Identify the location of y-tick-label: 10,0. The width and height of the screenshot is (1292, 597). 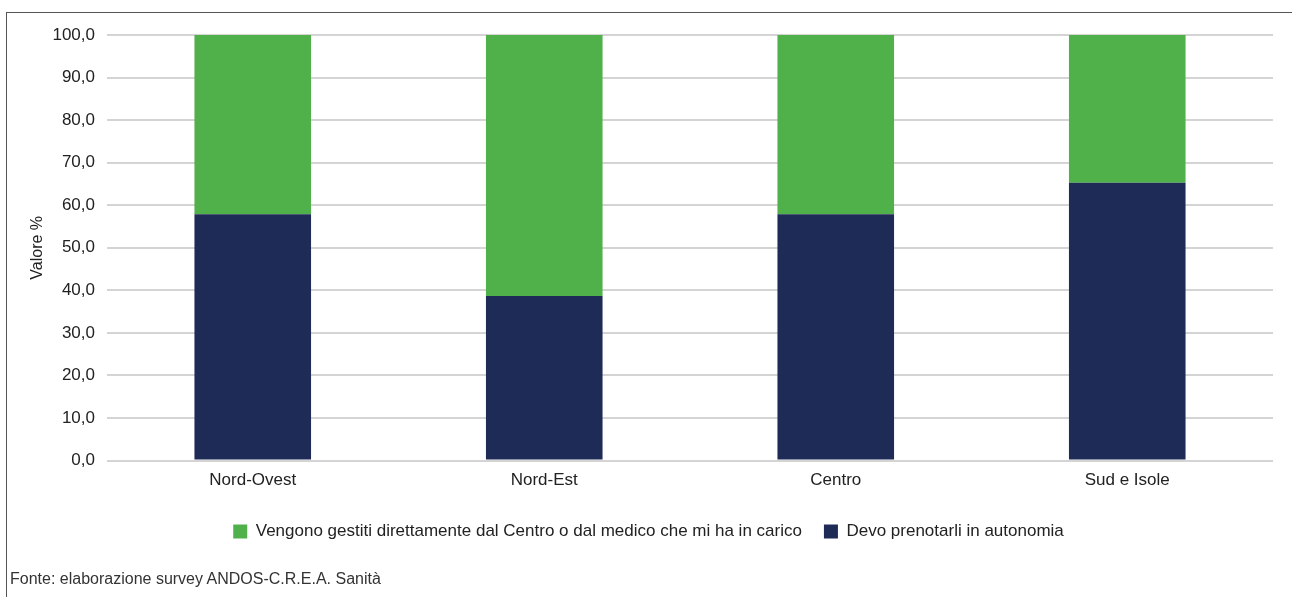
(78, 417).